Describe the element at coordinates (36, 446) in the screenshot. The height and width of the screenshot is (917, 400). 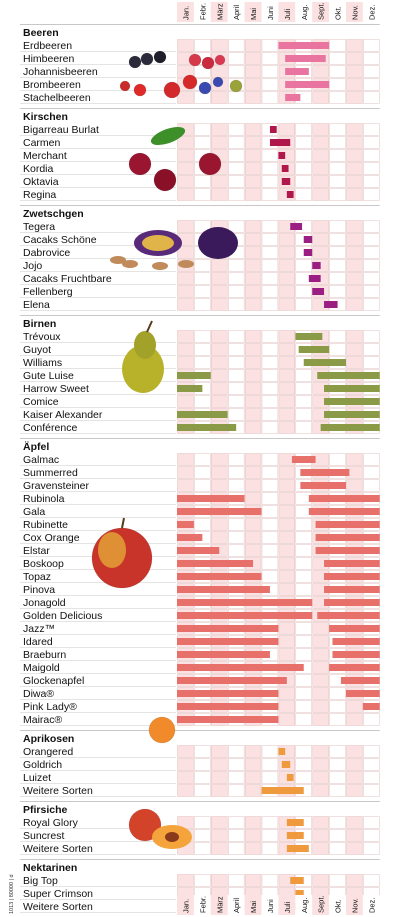
I see `section-title: Äpfel` at that location.